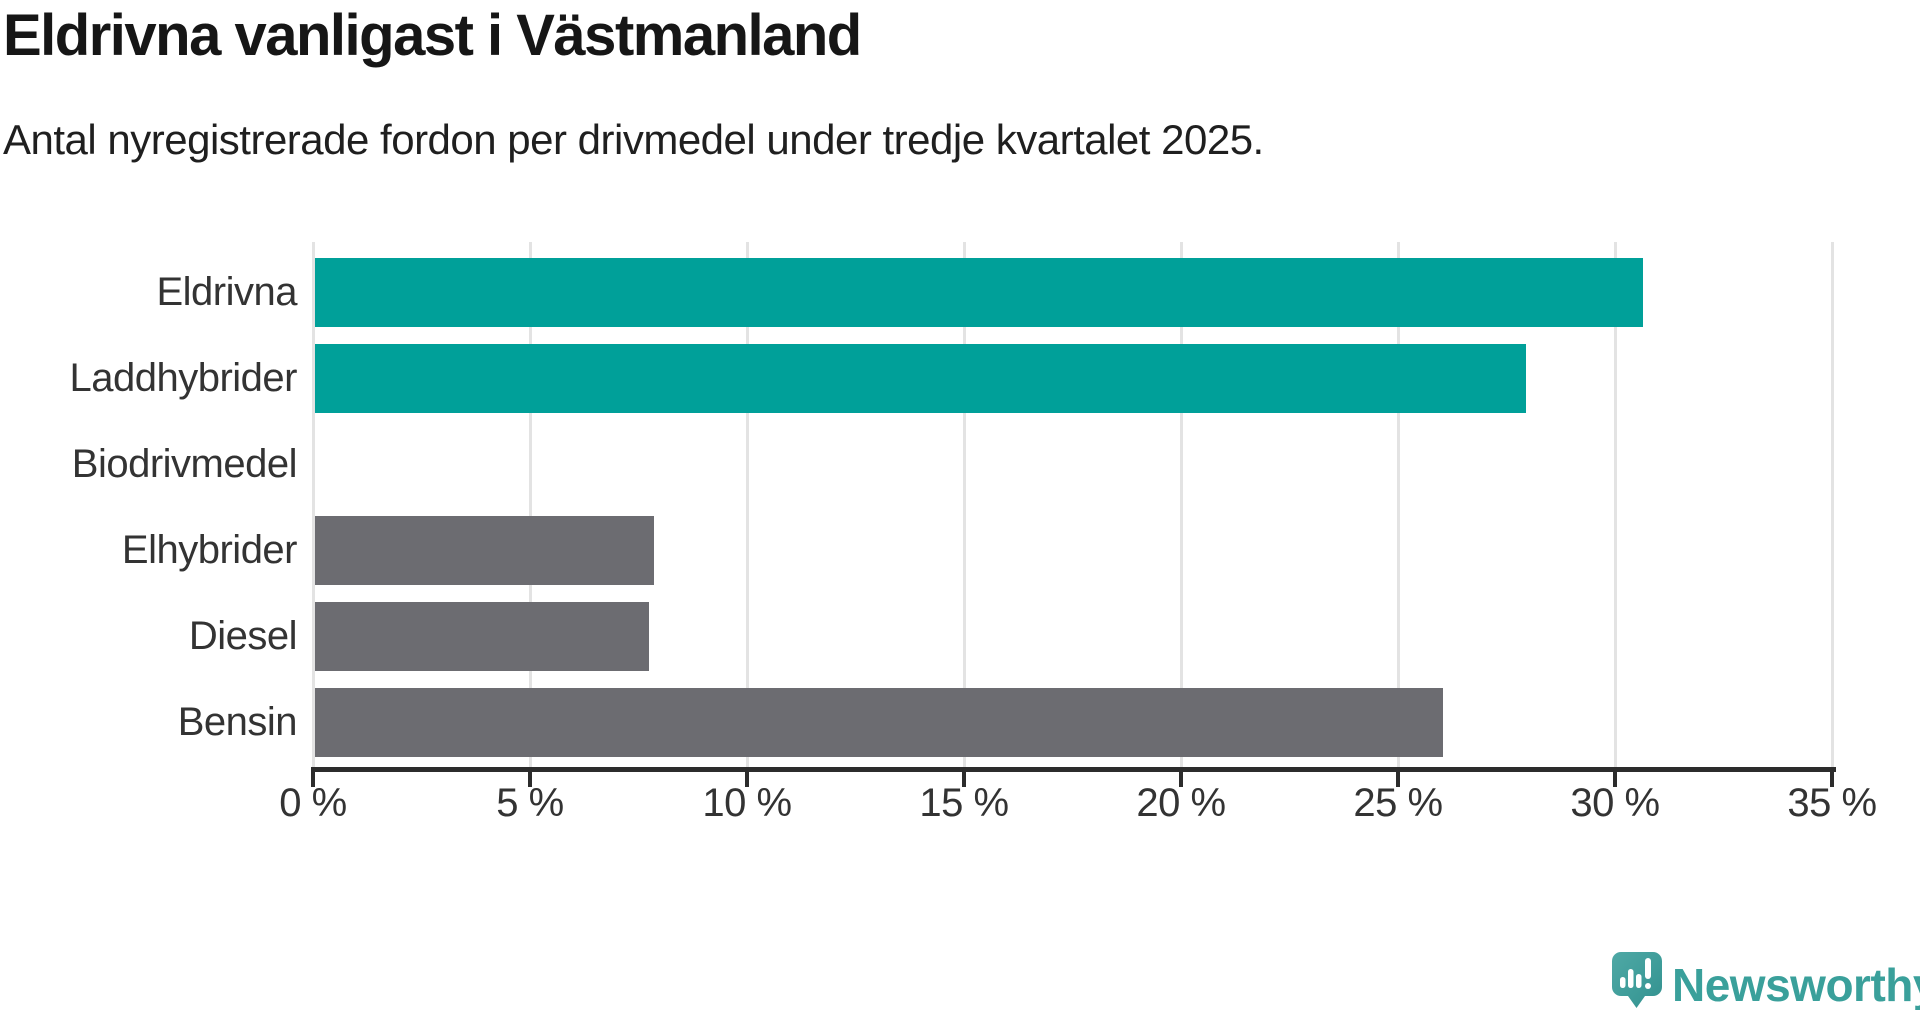  I want to click on x-axis-tick-label: 15 %, so click(964, 803).